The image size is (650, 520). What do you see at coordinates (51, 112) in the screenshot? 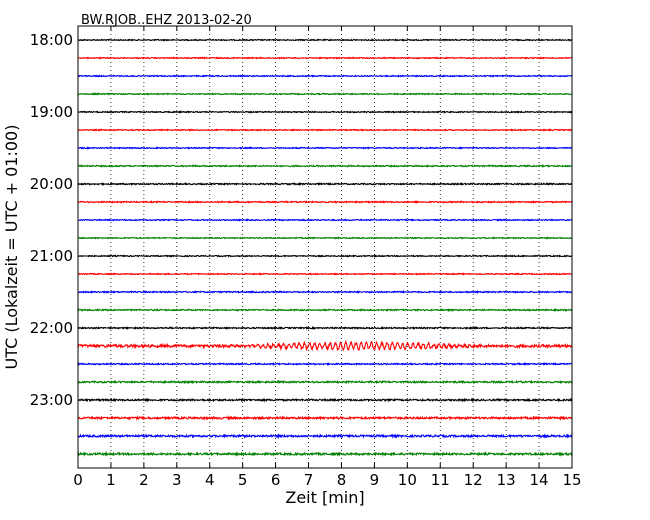
I see `y-tick-label: 19:00` at bounding box center [51, 112].